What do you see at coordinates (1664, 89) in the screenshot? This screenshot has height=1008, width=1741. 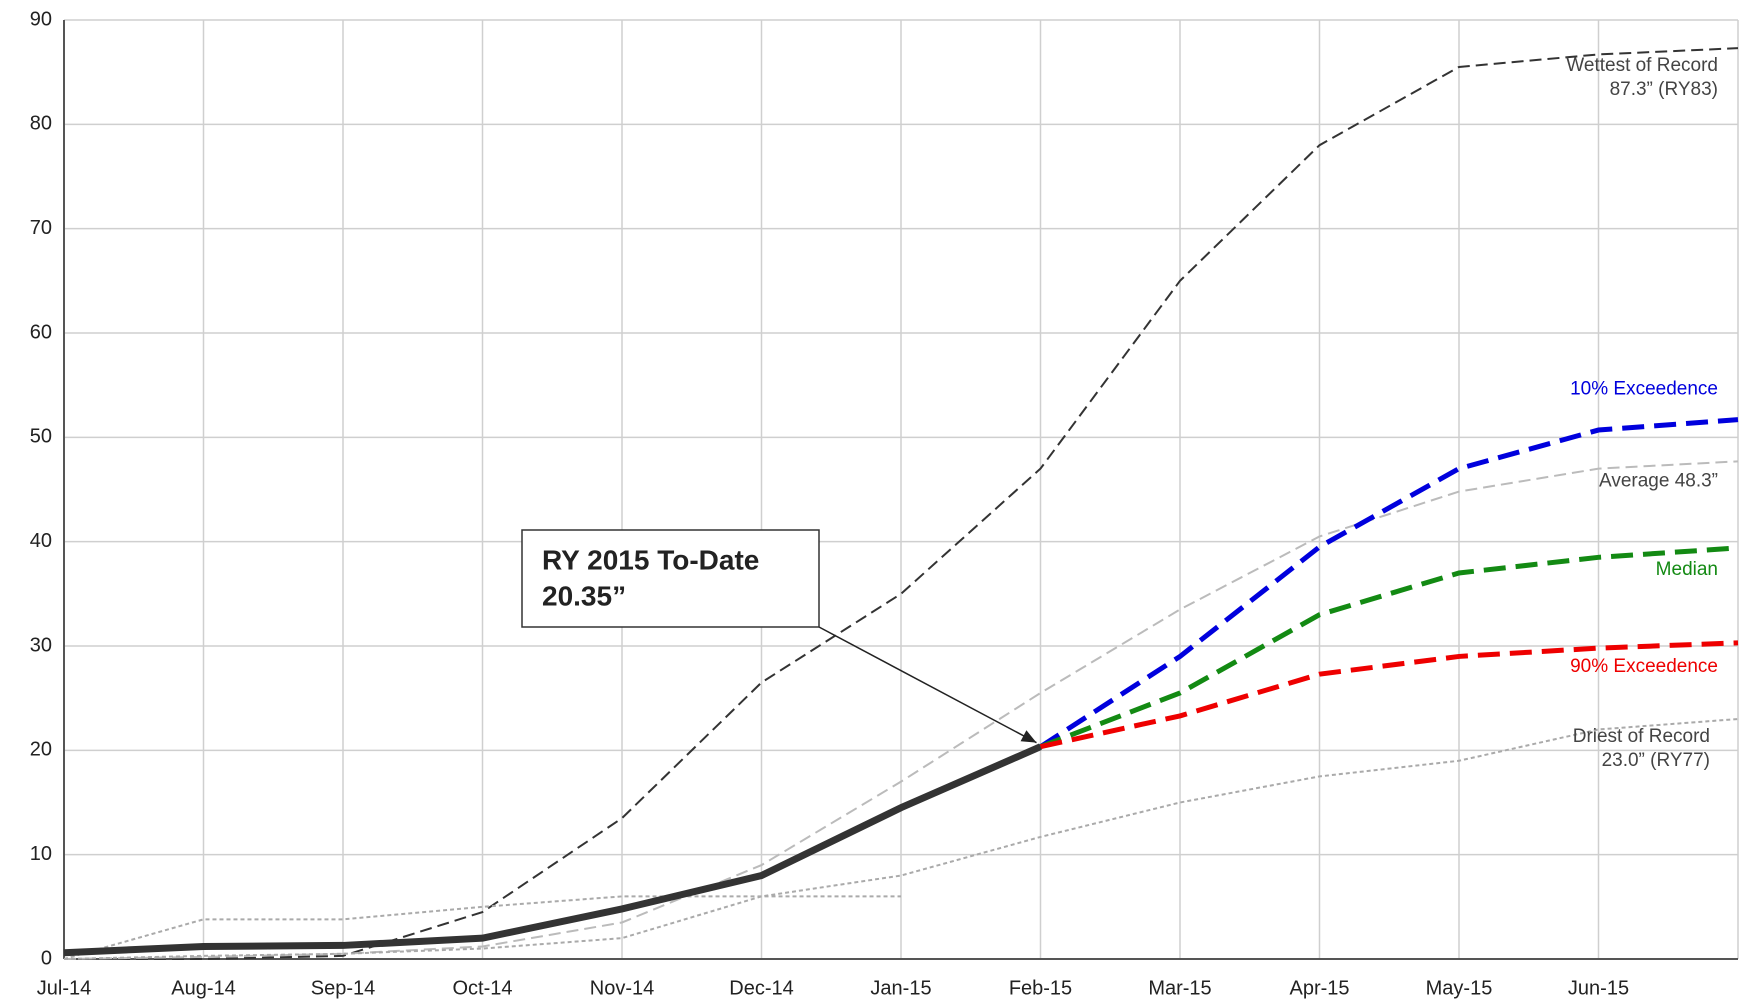 I see `series-label: 87.3” (RY83)` at bounding box center [1664, 89].